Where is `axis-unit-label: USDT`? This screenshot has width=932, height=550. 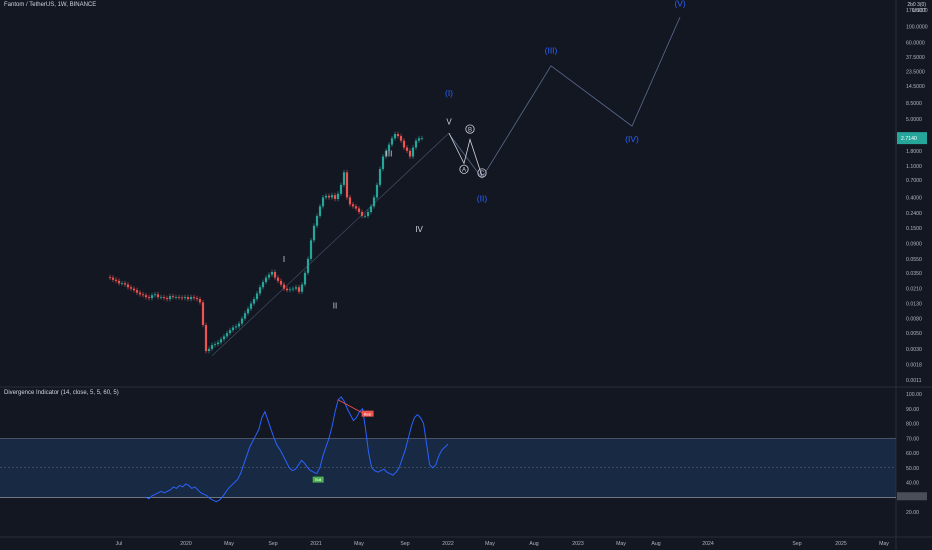
axis-unit-label: USDT is located at coordinates (919, 11).